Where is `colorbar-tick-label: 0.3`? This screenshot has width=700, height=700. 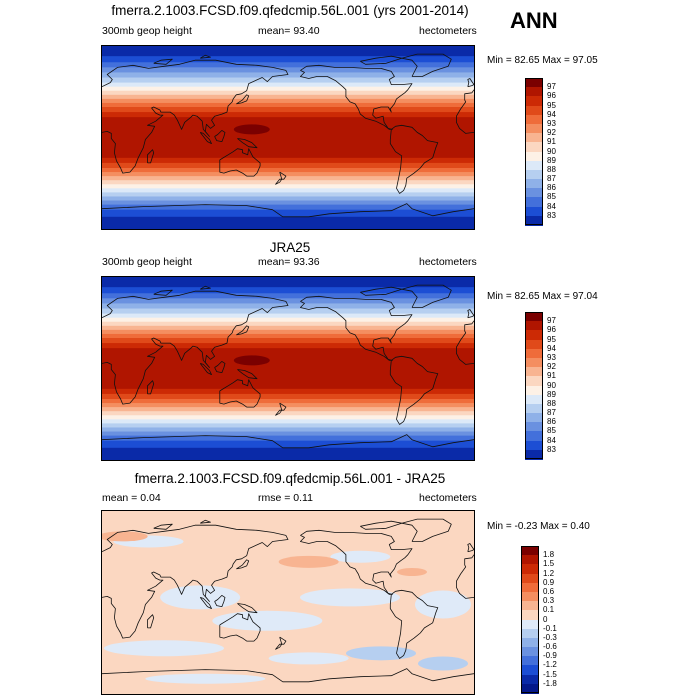 colorbar-tick-label: 0.3 is located at coordinates (549, 601).